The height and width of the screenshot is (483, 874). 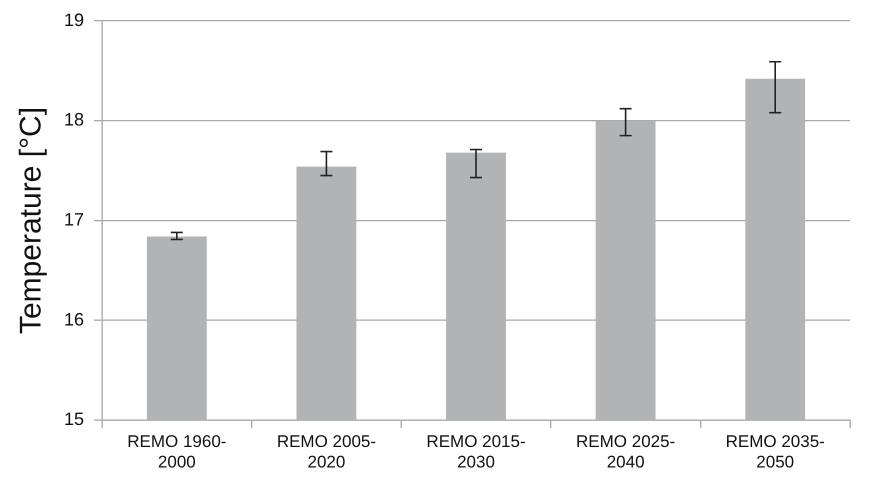 What do you see at coordinates (74, 419) in the screenshot?
I see `y-tick-label: 15` at bounding box center [74, 419].